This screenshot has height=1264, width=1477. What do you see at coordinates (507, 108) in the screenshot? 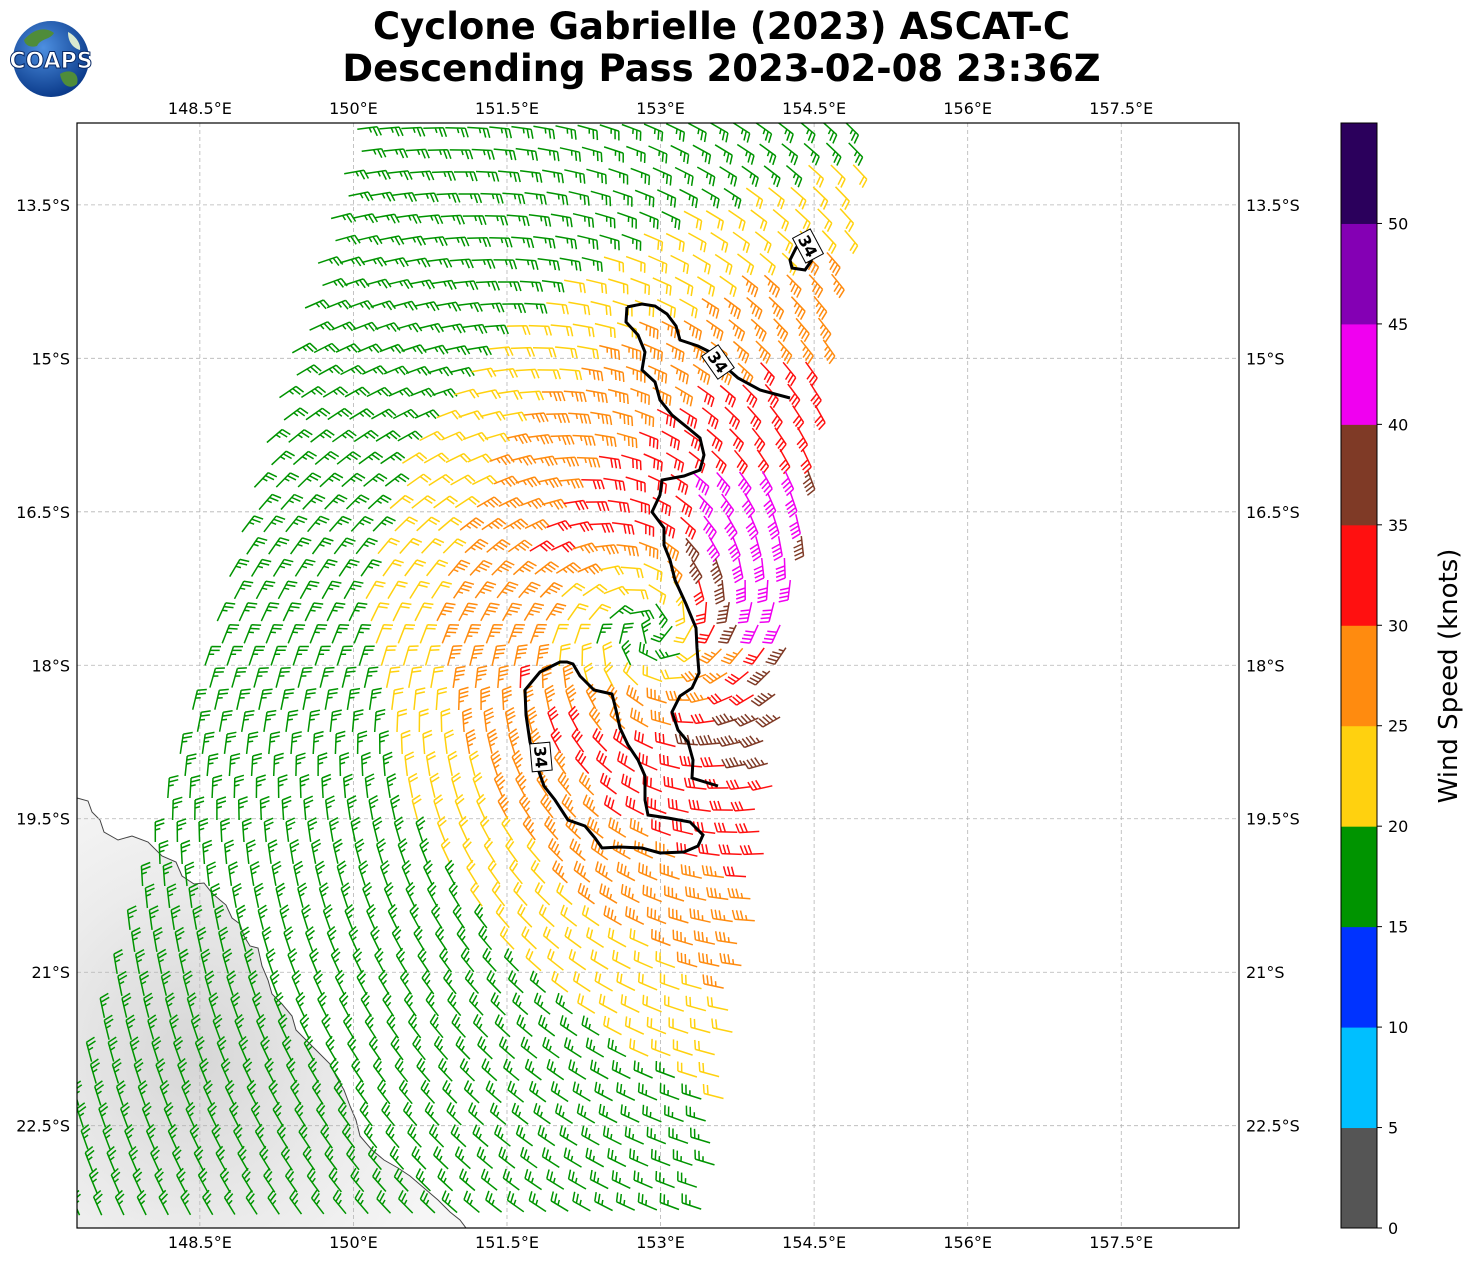
I see `lon-tick-label: 151.5°E` at bounding box center [507, 108].